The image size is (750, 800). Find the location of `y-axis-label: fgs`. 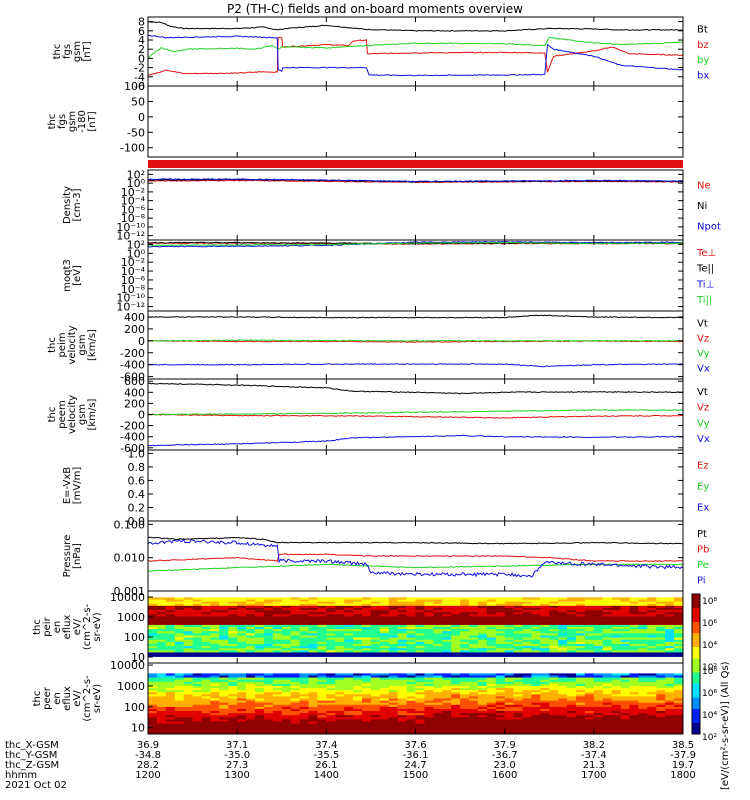

y-axis-label: fgs is located at coordinates (62, 121).